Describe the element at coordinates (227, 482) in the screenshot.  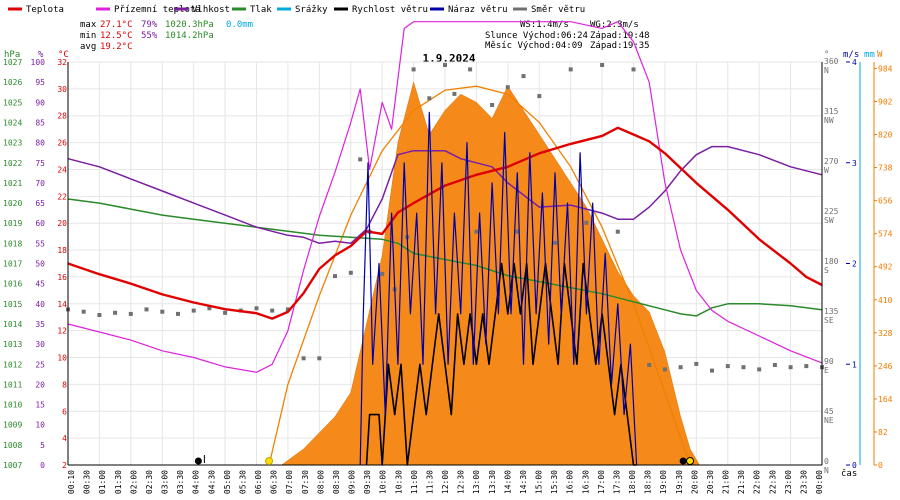
I see `time-tick-label: 05:00` at that location.